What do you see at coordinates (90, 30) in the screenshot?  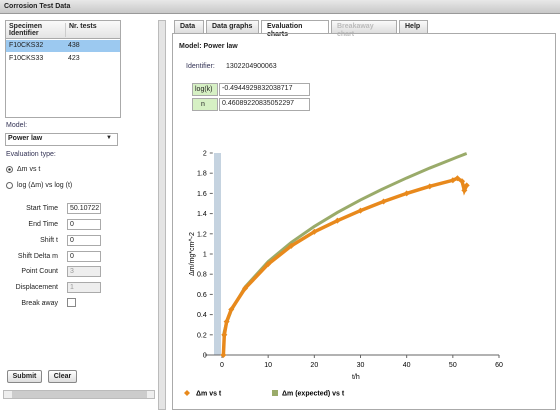 I see `column-header: Nr. tests` at bounding box center [90, 30].